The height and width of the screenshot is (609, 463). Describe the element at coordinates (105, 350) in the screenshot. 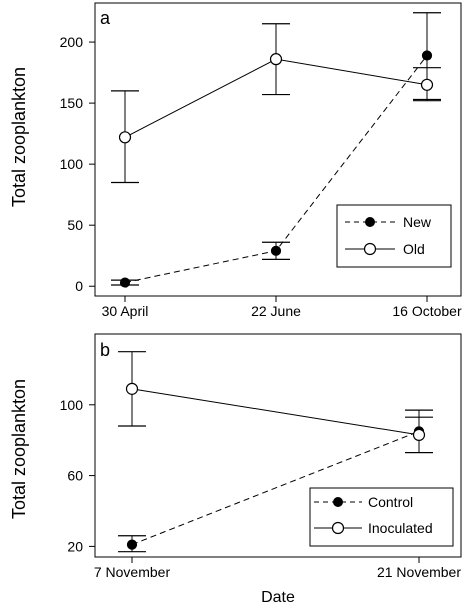

I see `panel-b-letter: b` at that location.